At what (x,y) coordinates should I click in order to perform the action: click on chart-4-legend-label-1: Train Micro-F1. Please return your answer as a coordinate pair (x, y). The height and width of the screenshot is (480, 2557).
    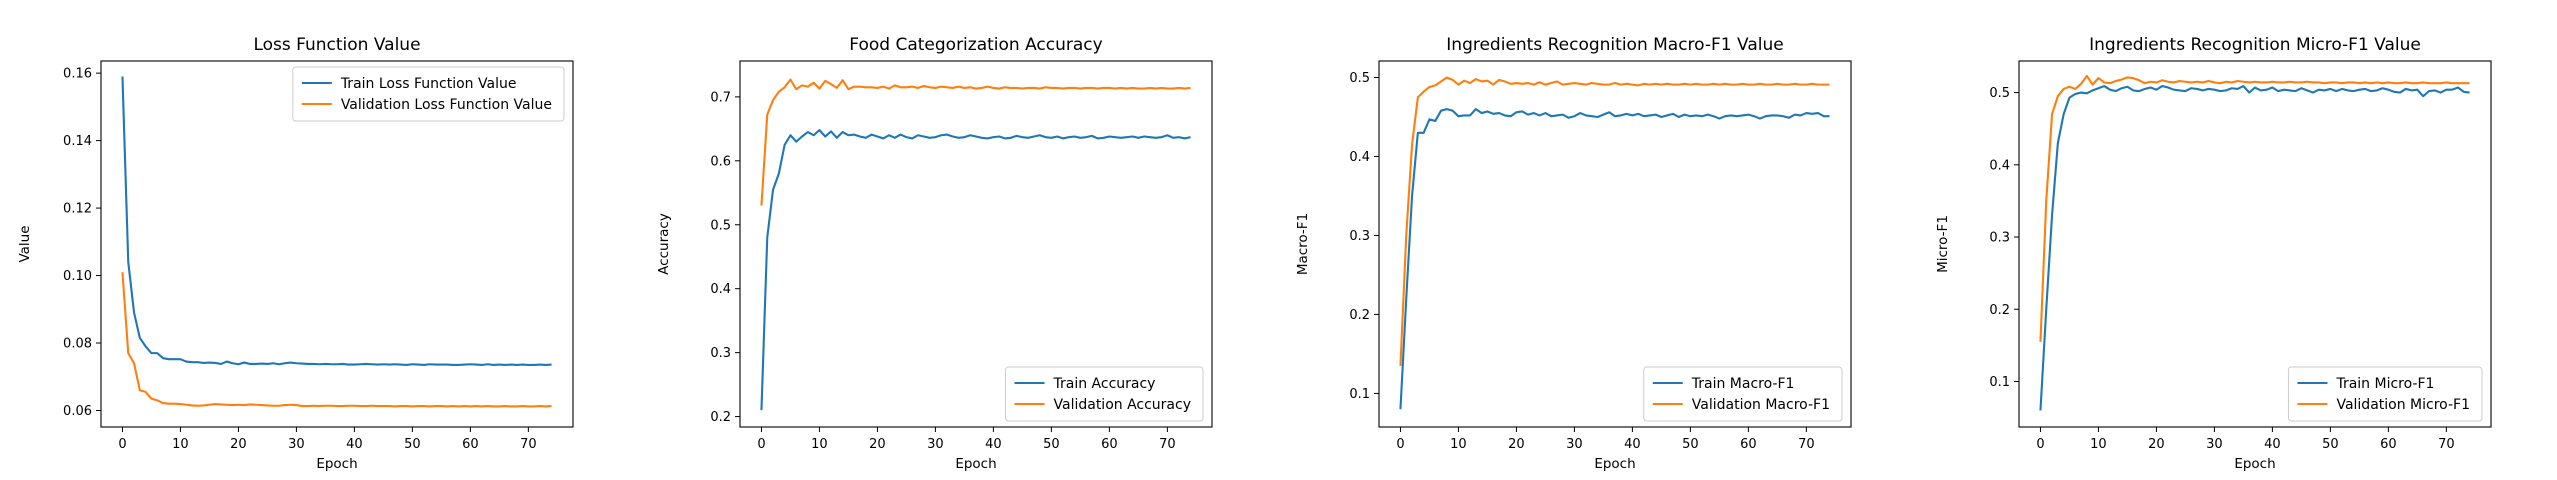
    Looking at the image, I should click on (2384, 384).